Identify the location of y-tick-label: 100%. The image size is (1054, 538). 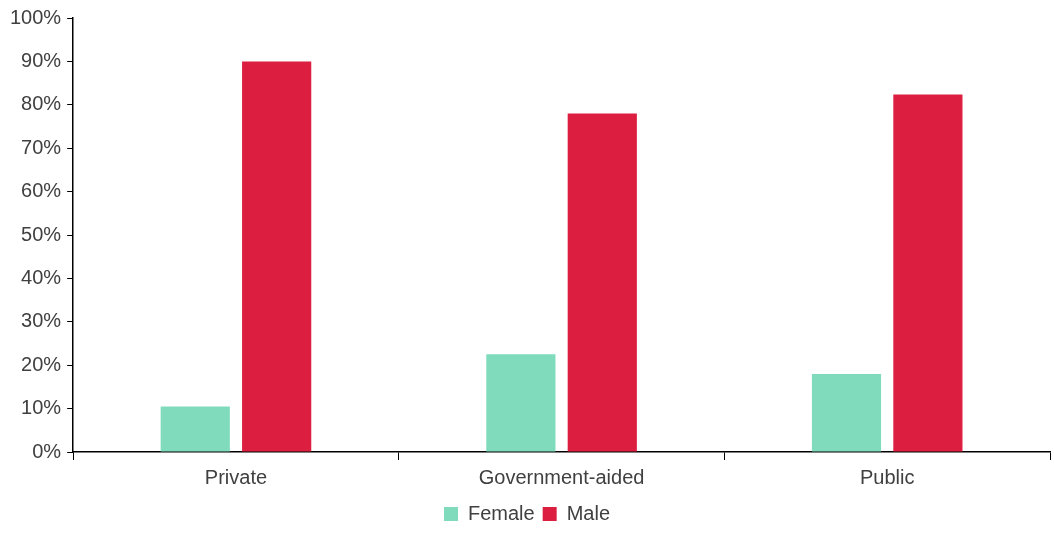
(36, 16).